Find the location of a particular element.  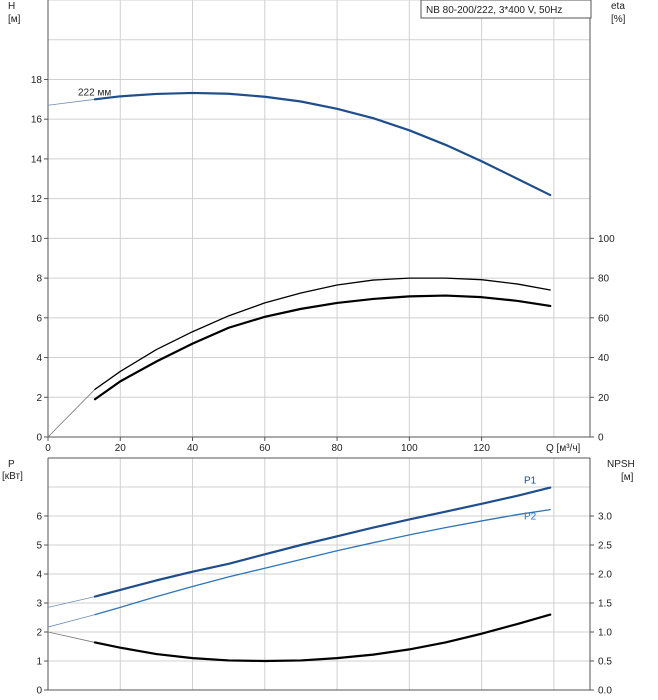

y-tick-label-right: 1.0 is located at coordinates (605, 633).